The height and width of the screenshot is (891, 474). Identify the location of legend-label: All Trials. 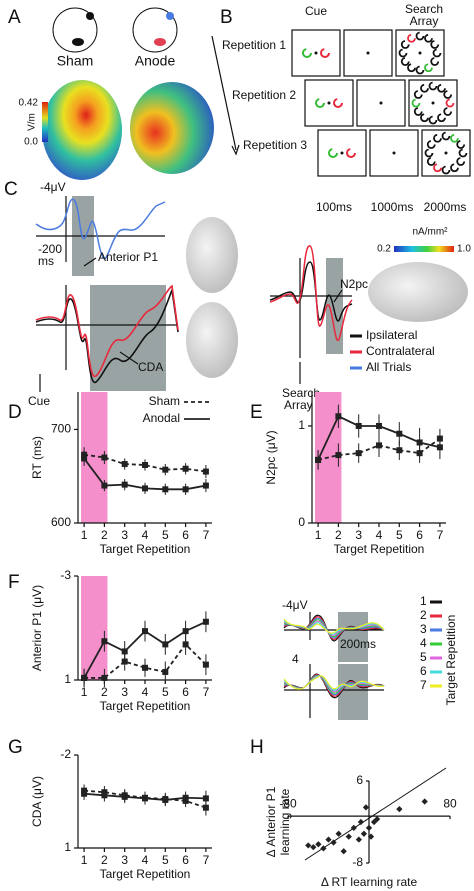
(388, 367).